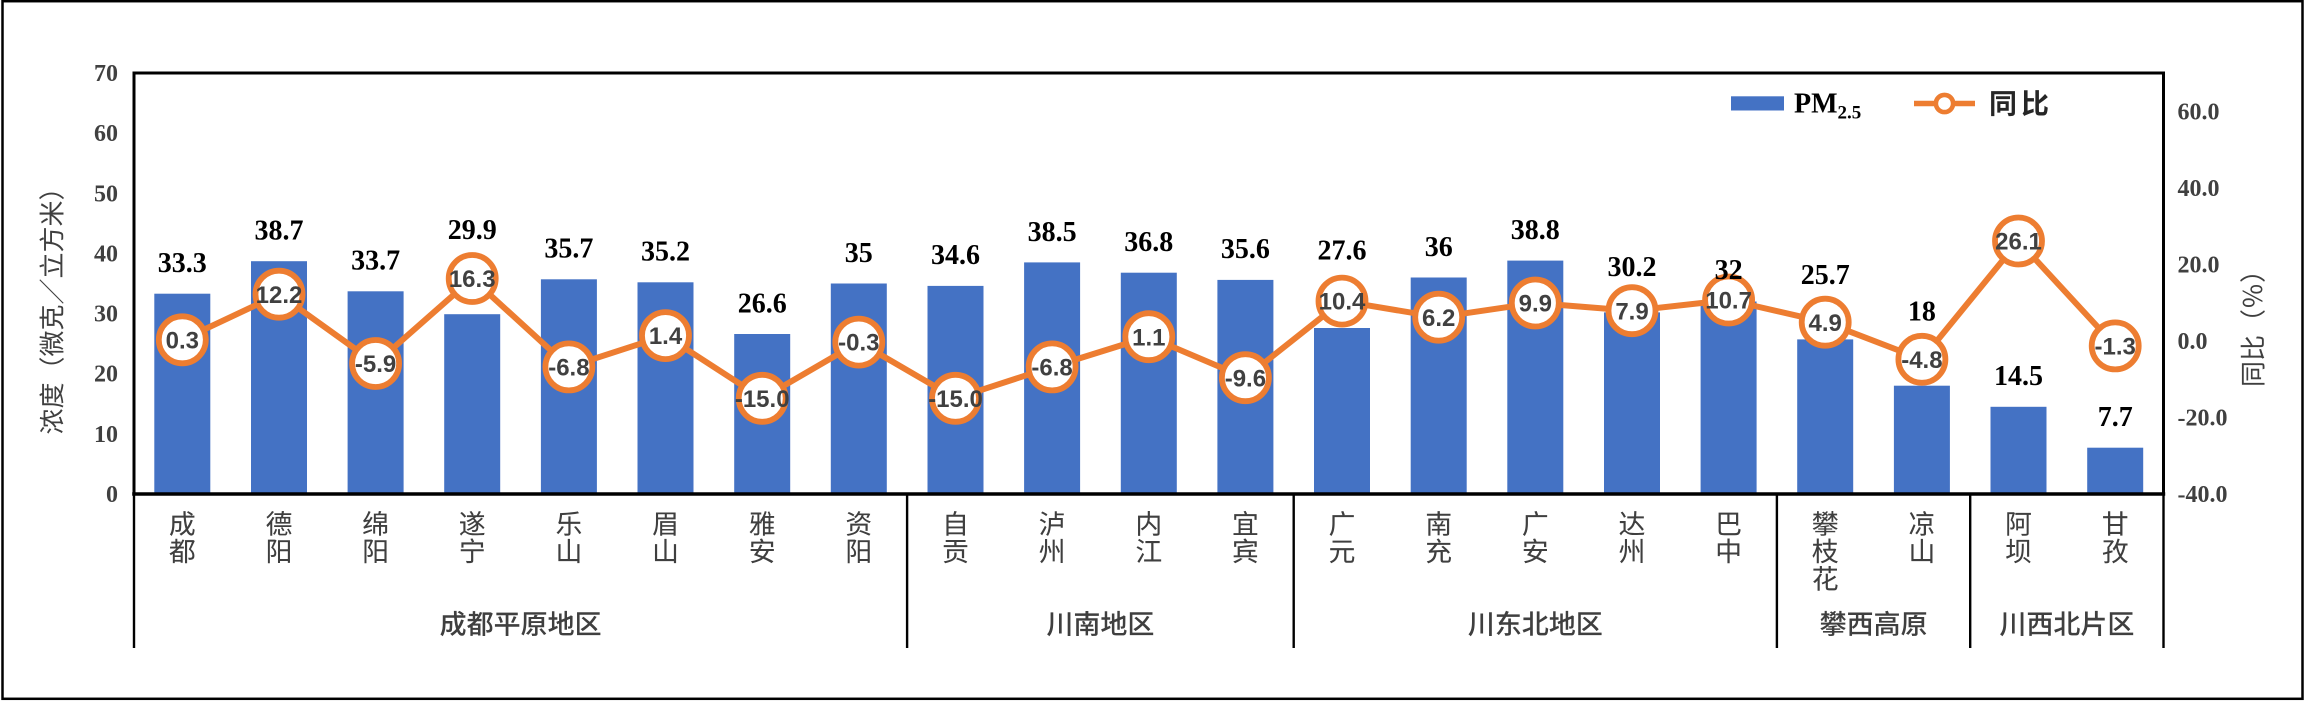  Describe the element at coordinates (2199, 189) in the screenshot. I see `svg-text: 40.0` at that location.